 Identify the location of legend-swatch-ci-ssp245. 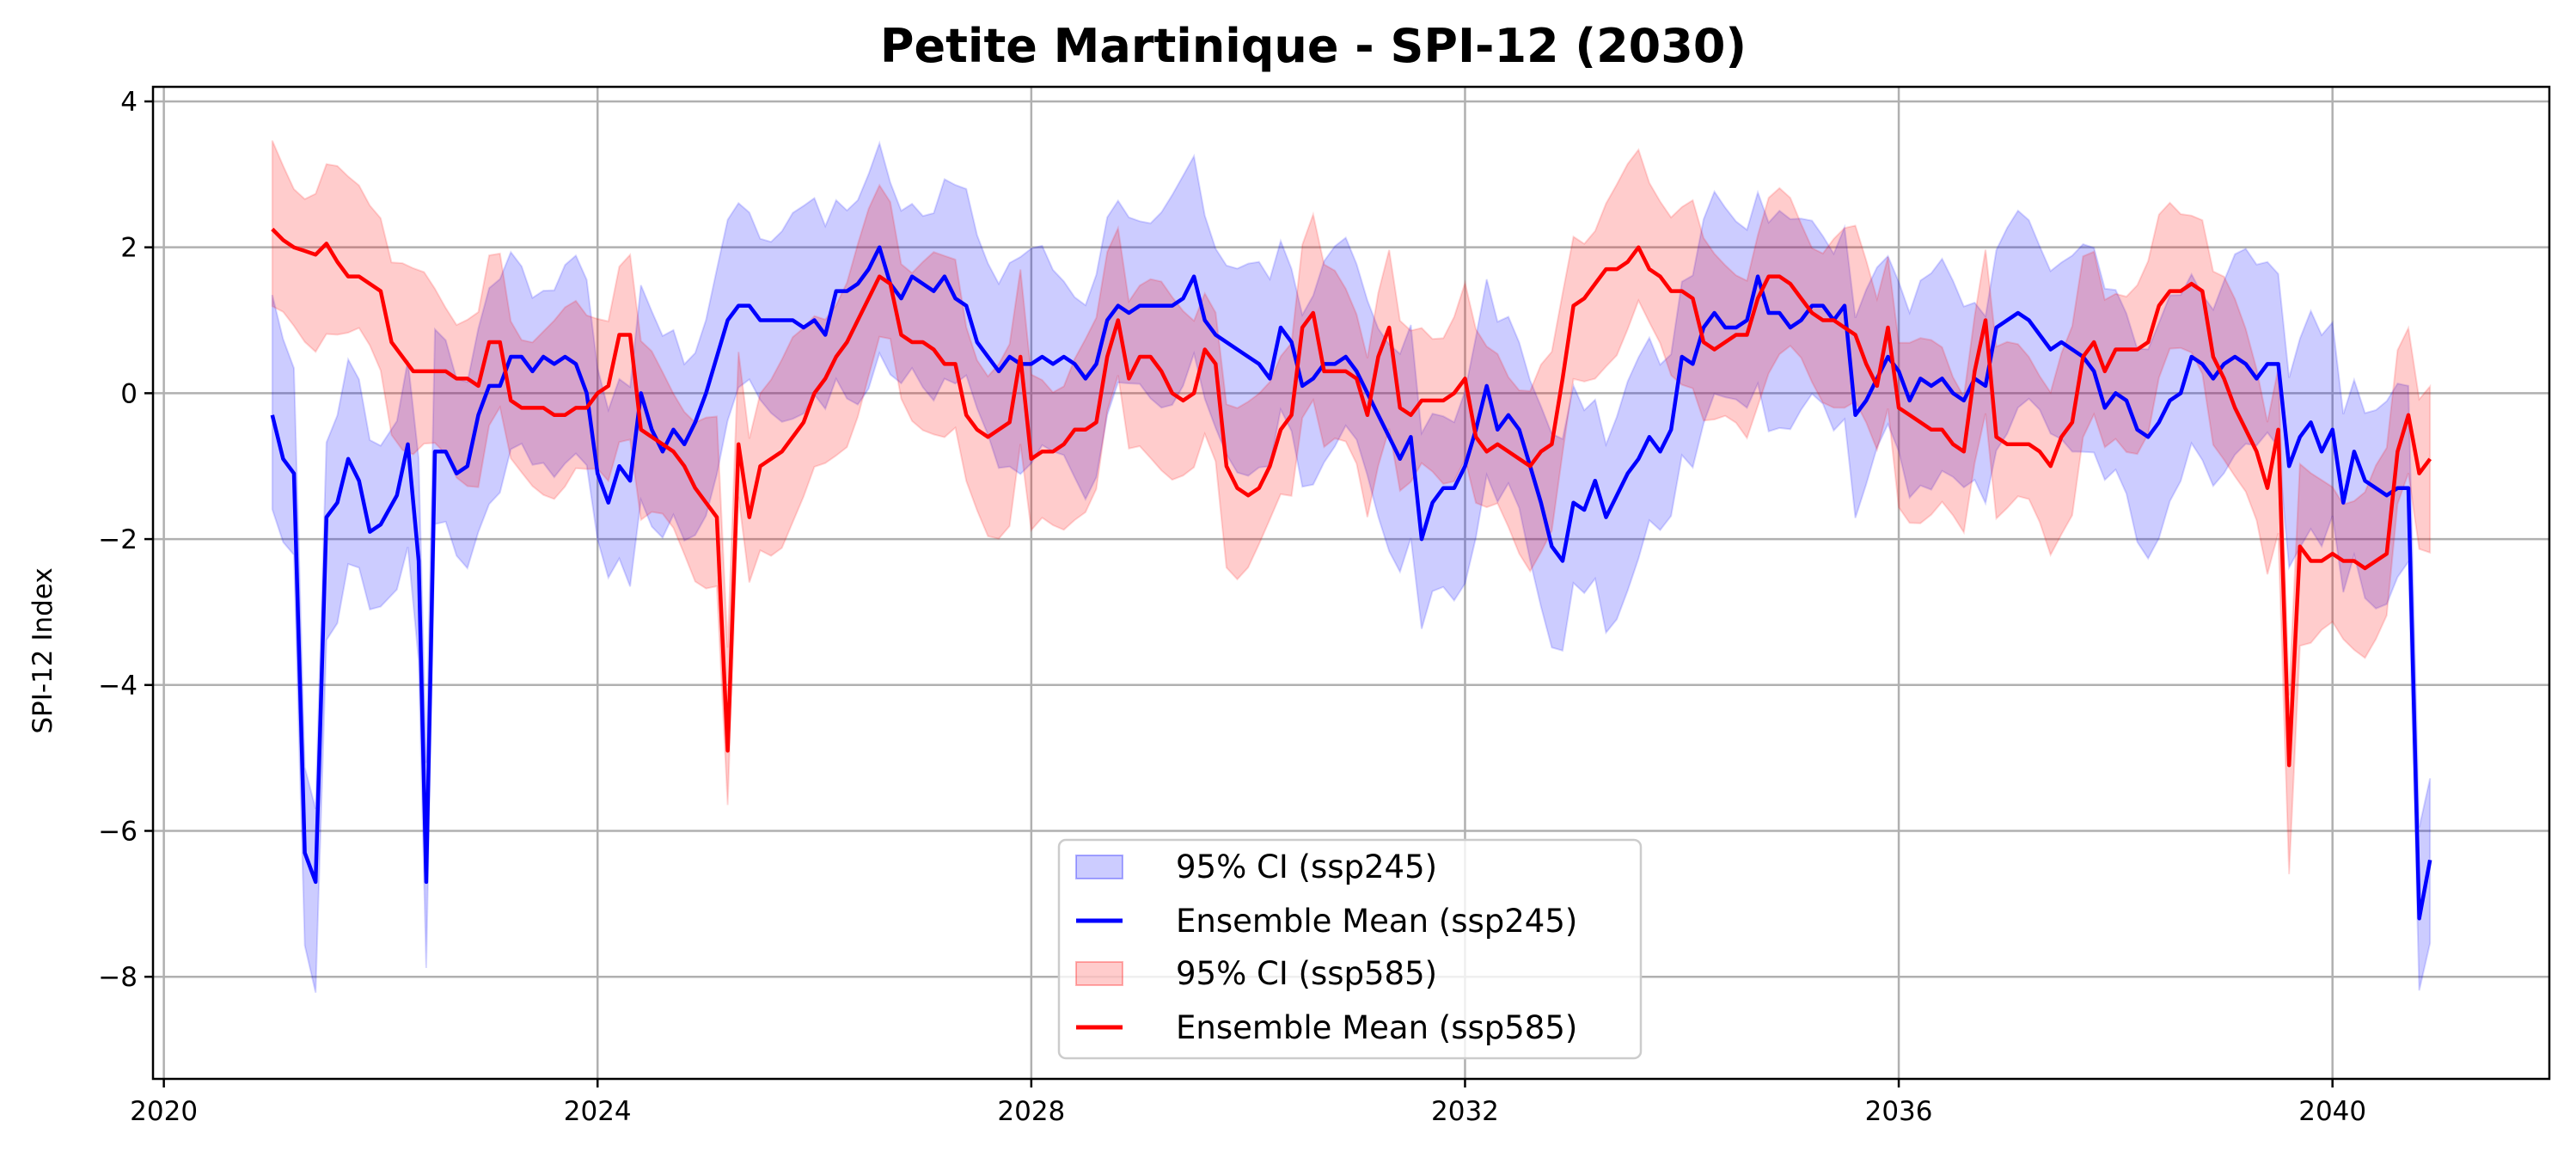
(1099, 867).